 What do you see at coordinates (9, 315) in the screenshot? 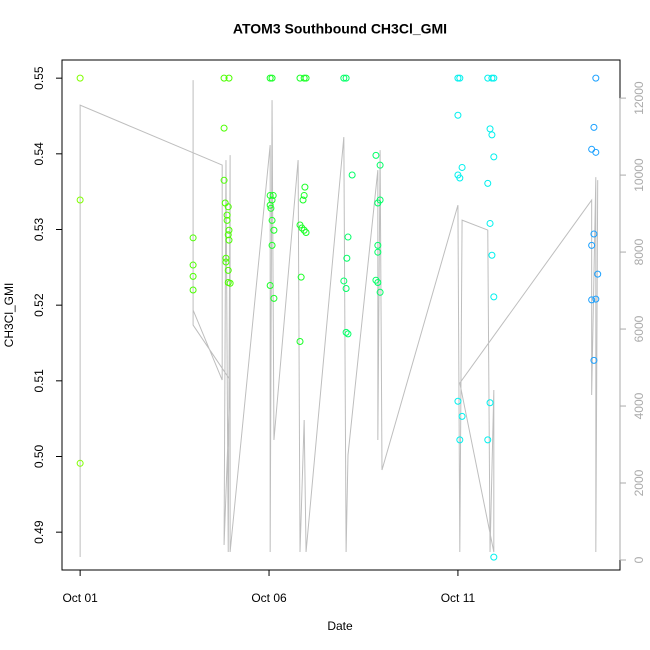
I see `y-axis-label: CH3Cl_GMI` at bounding box center [9, 315].